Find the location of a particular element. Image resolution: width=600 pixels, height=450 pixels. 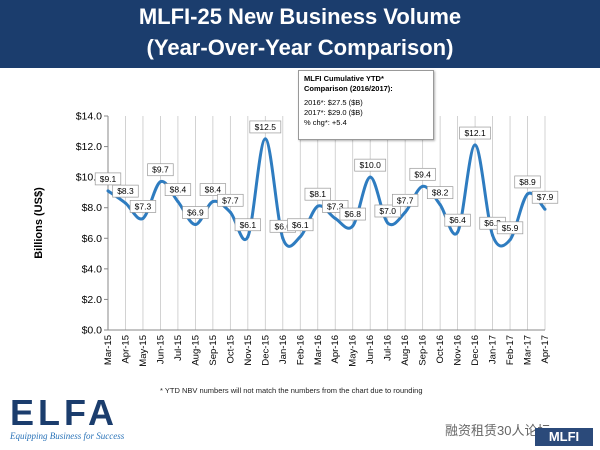

data-label: $9.7 is located at coordinates (160, 170).